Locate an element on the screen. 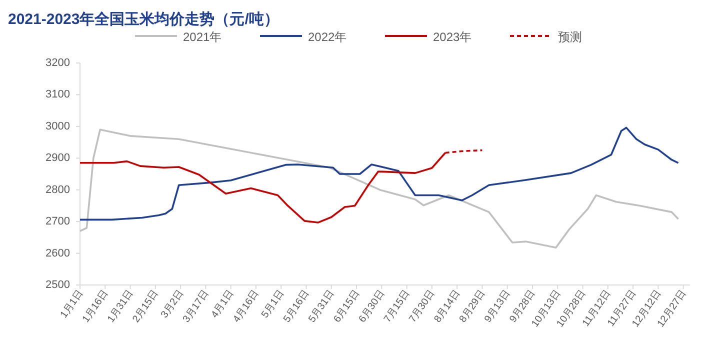  y-tick-label: 2700 is located at coordinates (58, 222).